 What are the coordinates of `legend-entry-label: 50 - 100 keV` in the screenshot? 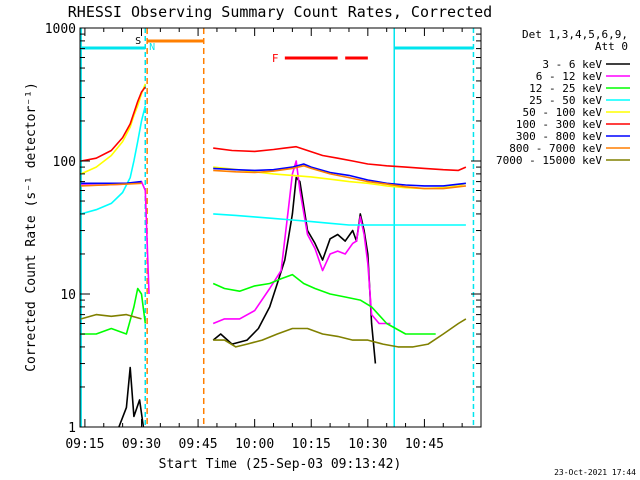 It's located at (563, 112).